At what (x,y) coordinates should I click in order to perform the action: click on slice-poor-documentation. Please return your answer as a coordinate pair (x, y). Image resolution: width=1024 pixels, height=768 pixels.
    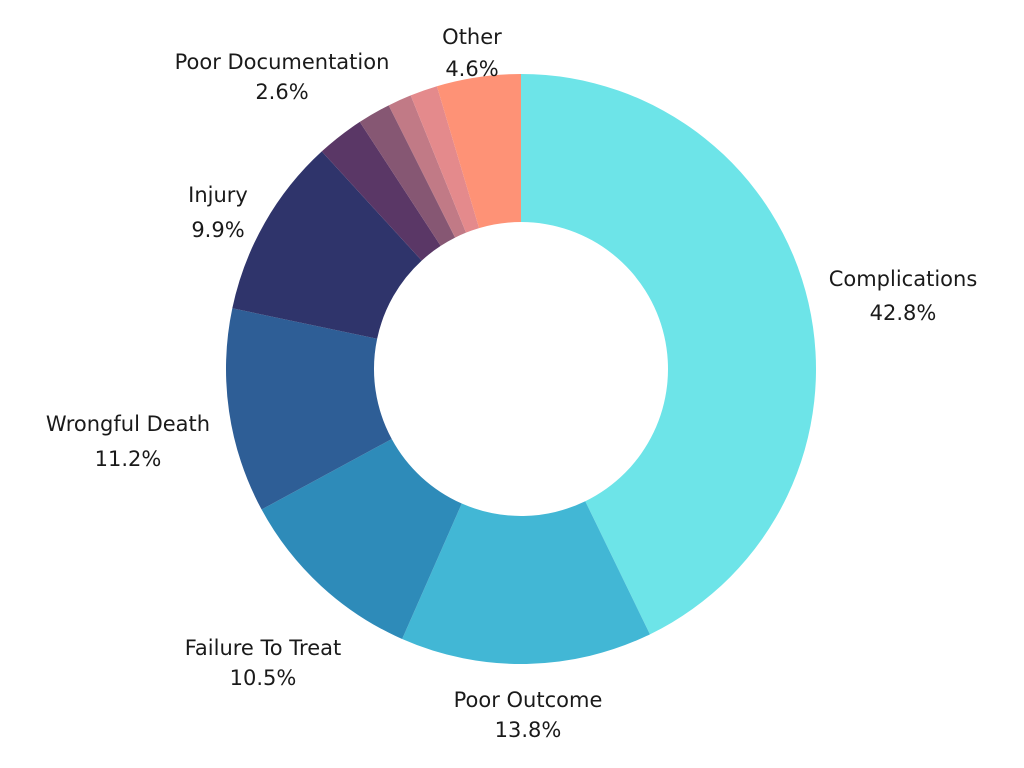
    Looking at the image, I should click on (381, 191).